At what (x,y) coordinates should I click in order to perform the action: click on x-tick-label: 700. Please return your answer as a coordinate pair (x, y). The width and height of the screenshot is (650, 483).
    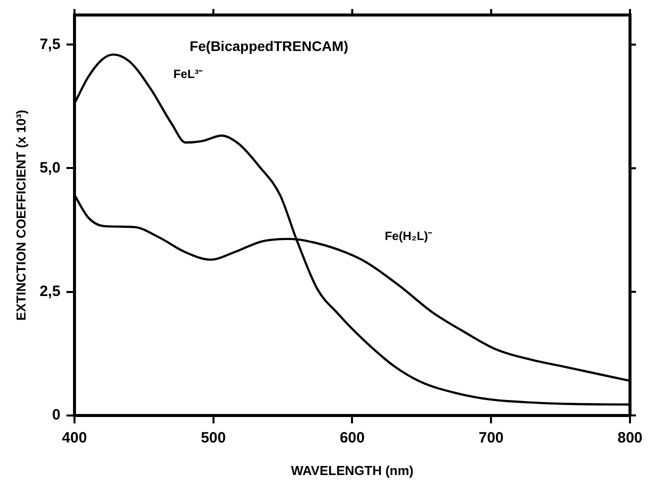
    Looking at the image, I should click on (491, 438).